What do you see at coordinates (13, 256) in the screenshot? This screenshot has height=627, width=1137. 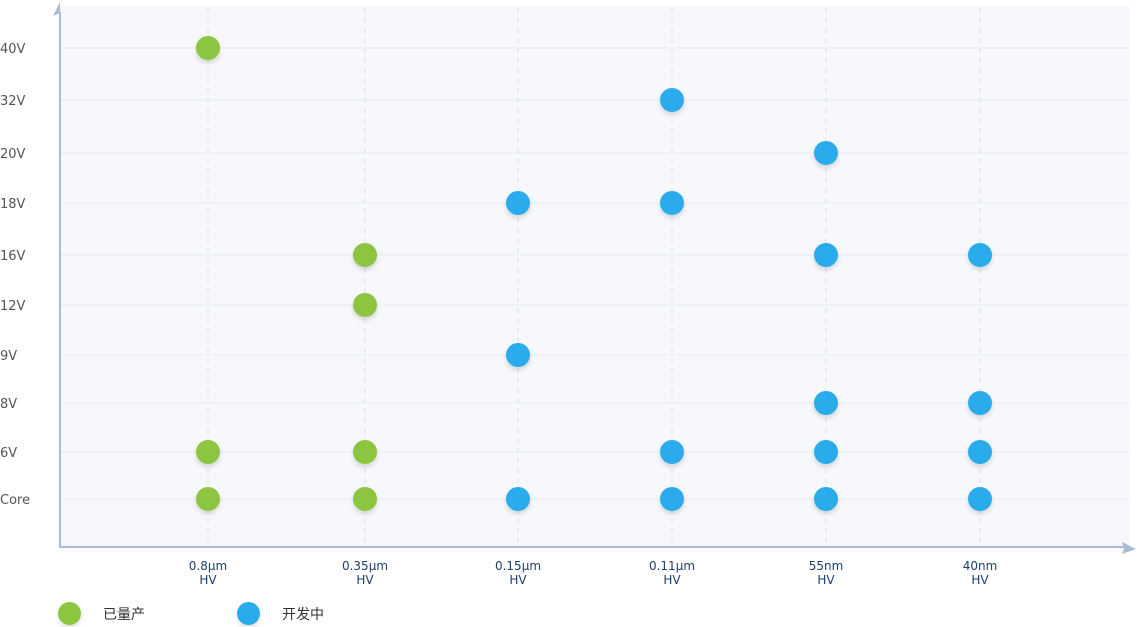 I see `y-tick-label: 16V` at bounding box center [13, 256].